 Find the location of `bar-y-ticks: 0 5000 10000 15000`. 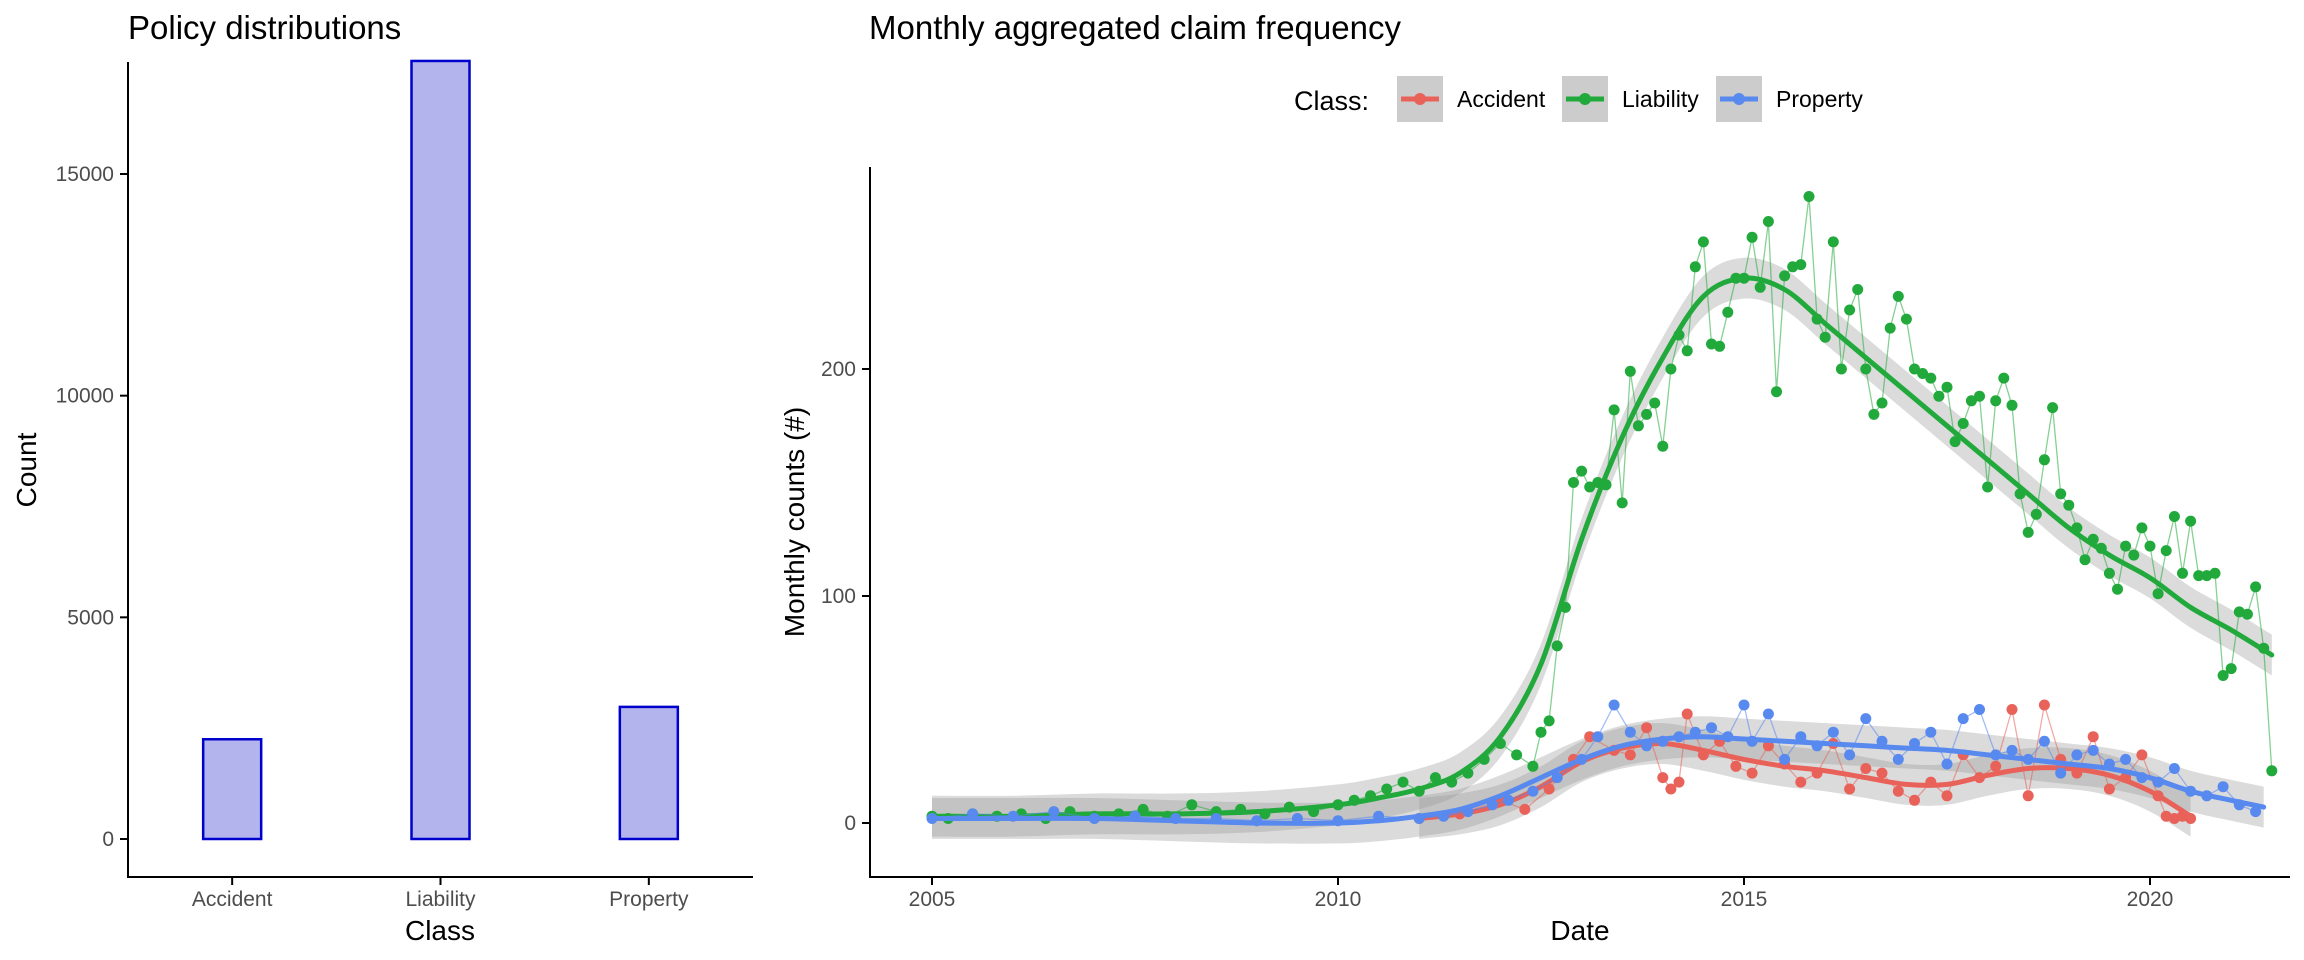

bar-y-ticks: 0 5000 10000 15000 is located at coordinates (92, 507).